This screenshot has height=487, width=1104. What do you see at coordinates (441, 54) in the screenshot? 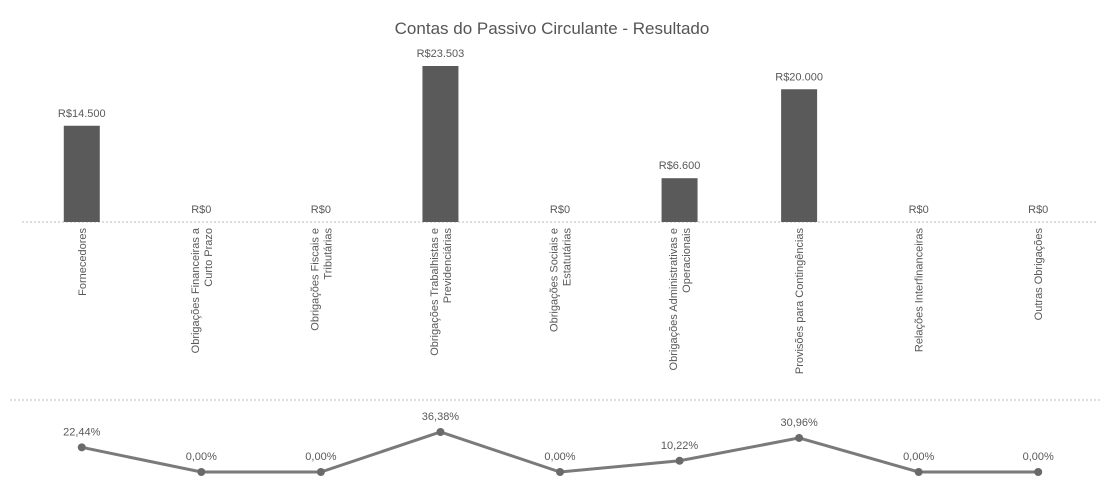
I see `data-label: R$23.503` at bounding box center [441, 54].